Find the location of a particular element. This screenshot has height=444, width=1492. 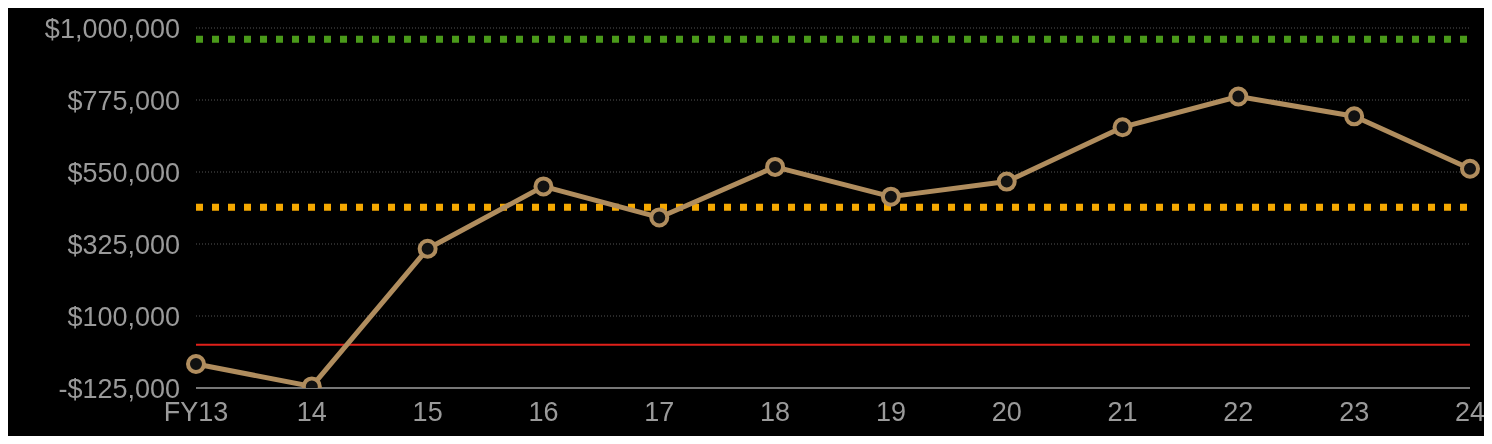

x-tick-label: 23 is located at coordinates (1354, 412).